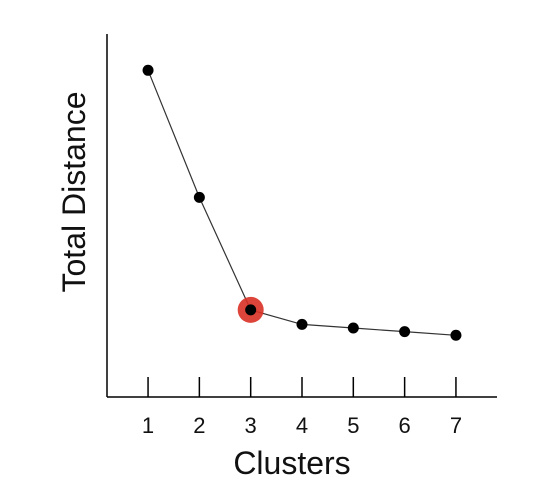 Image resolution: width=538 pixels, height=496 pixels. What do you see at coordinates (291, 463) in the screenshot?
I see `x-axis-title: Clusters` at bounding box center [291, 463].